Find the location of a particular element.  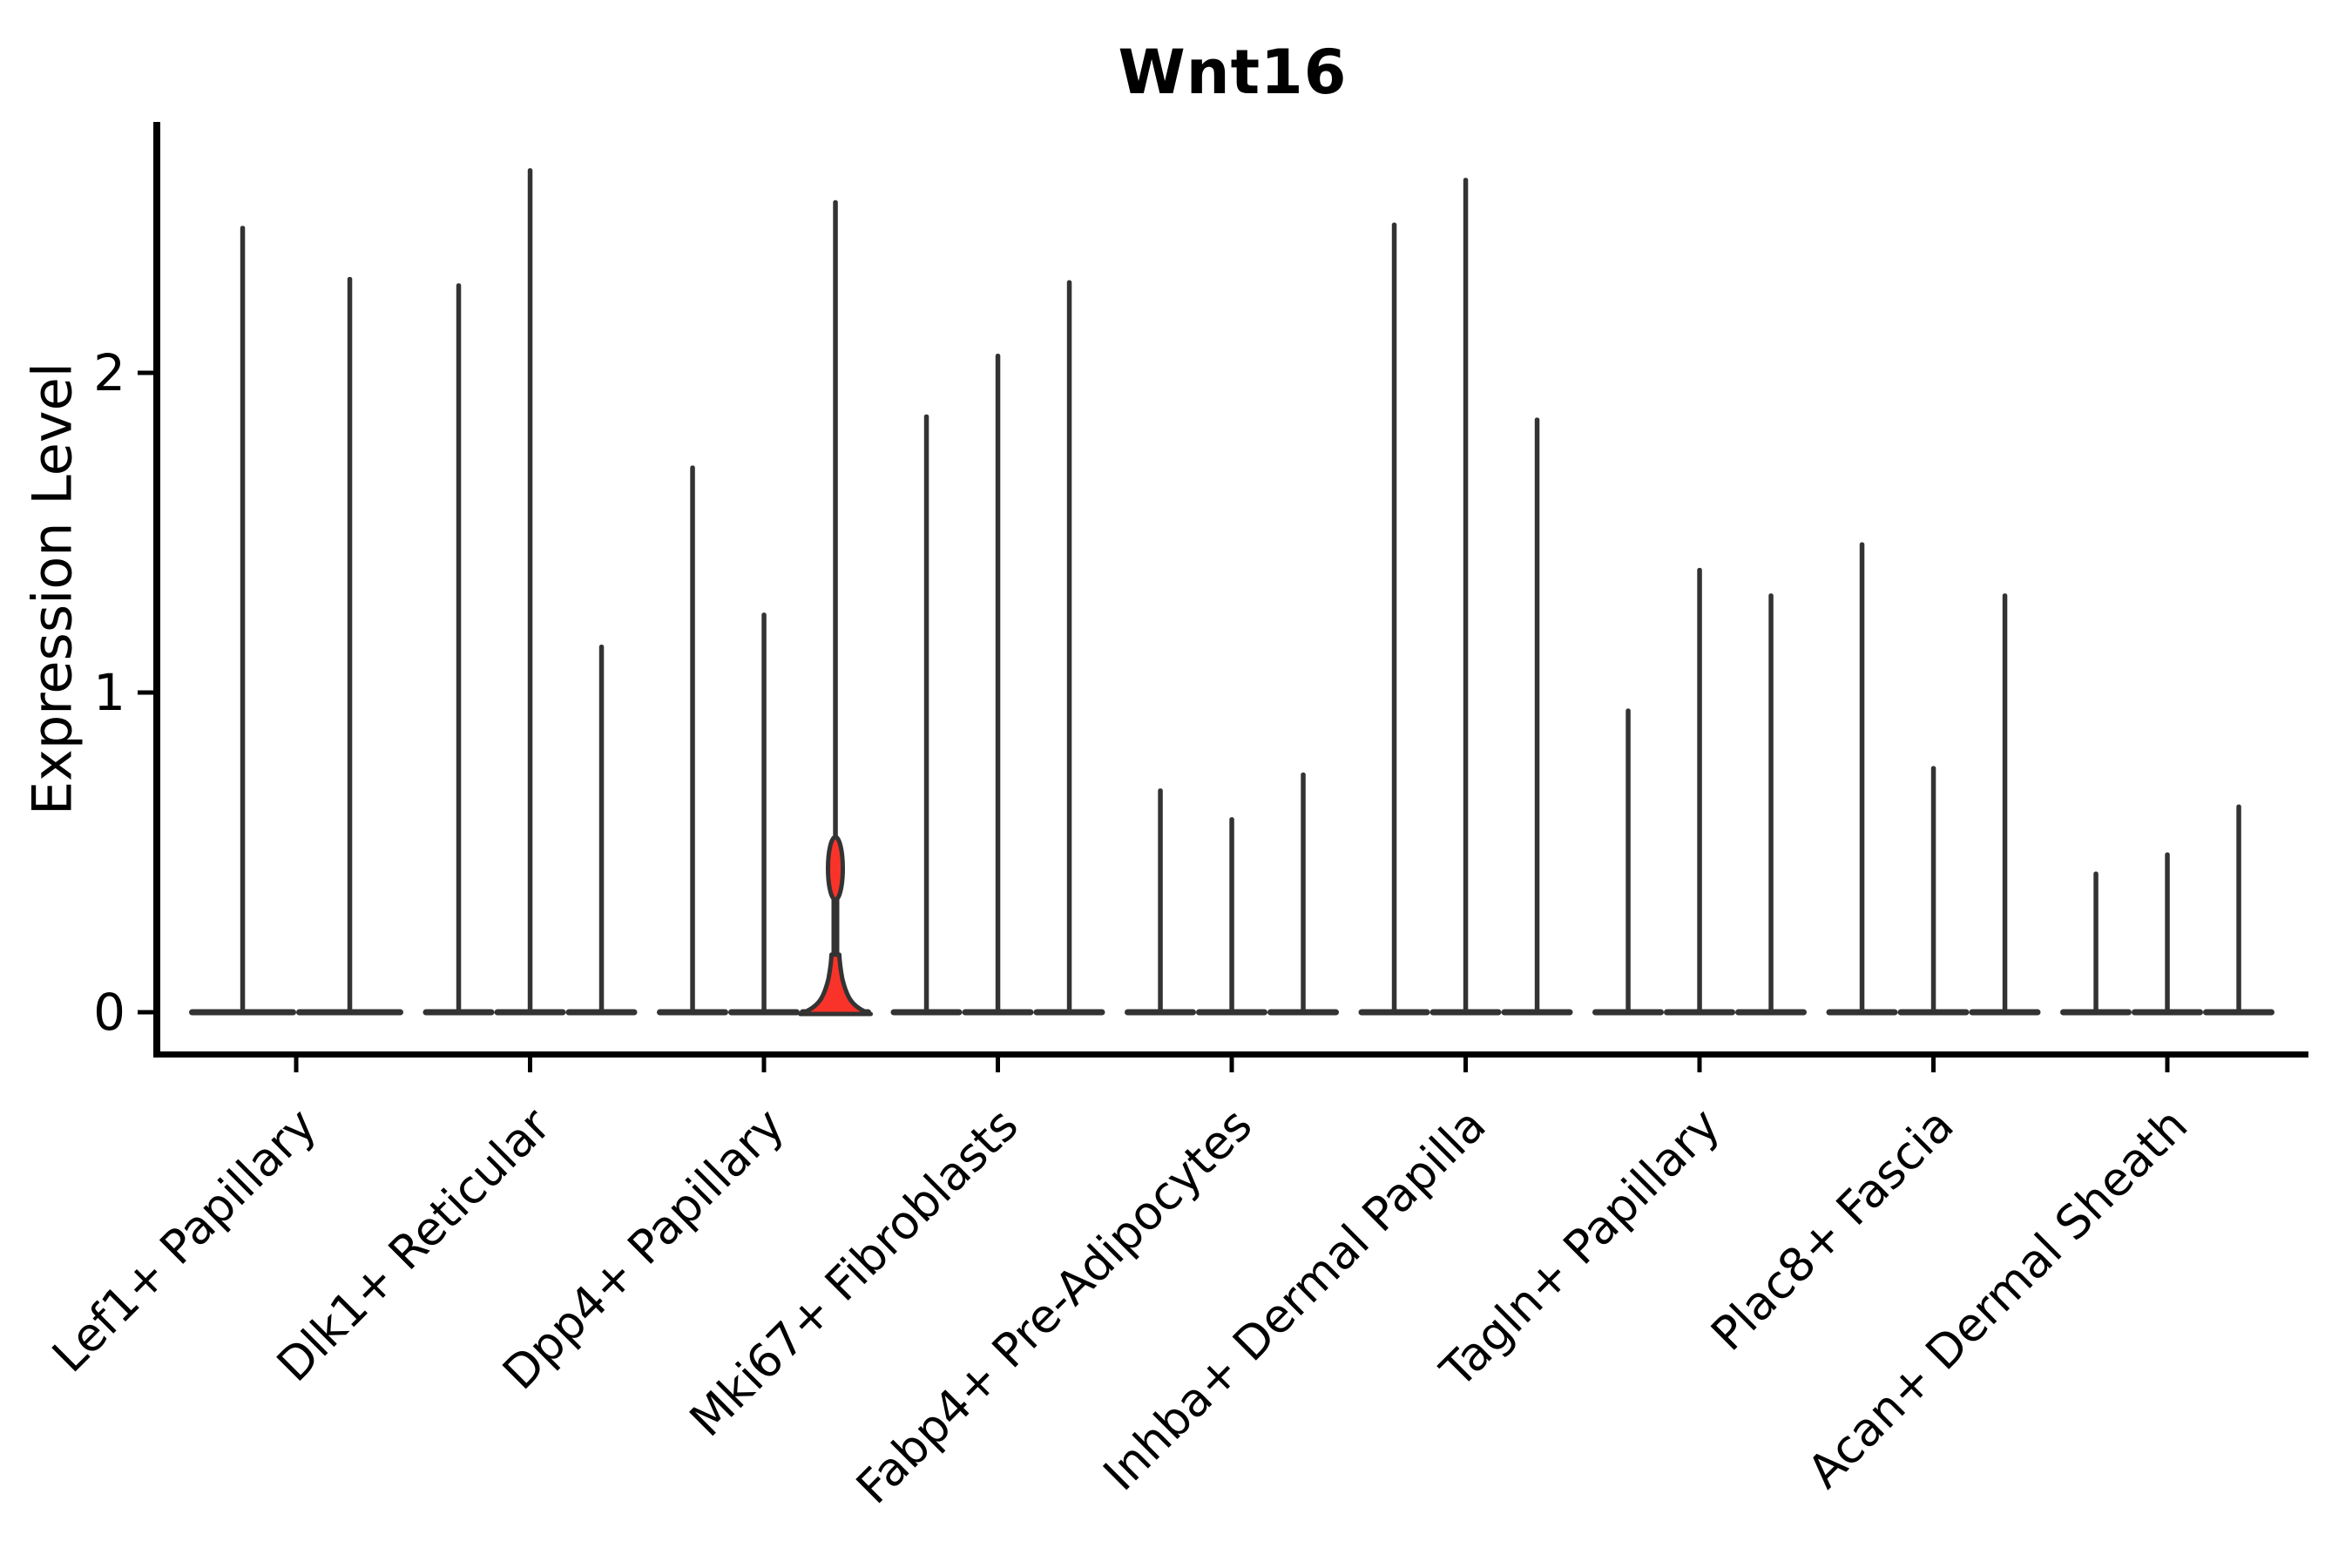

x-tick-label: Plac8+ Fascia is located at coordinates (1832, 1230).